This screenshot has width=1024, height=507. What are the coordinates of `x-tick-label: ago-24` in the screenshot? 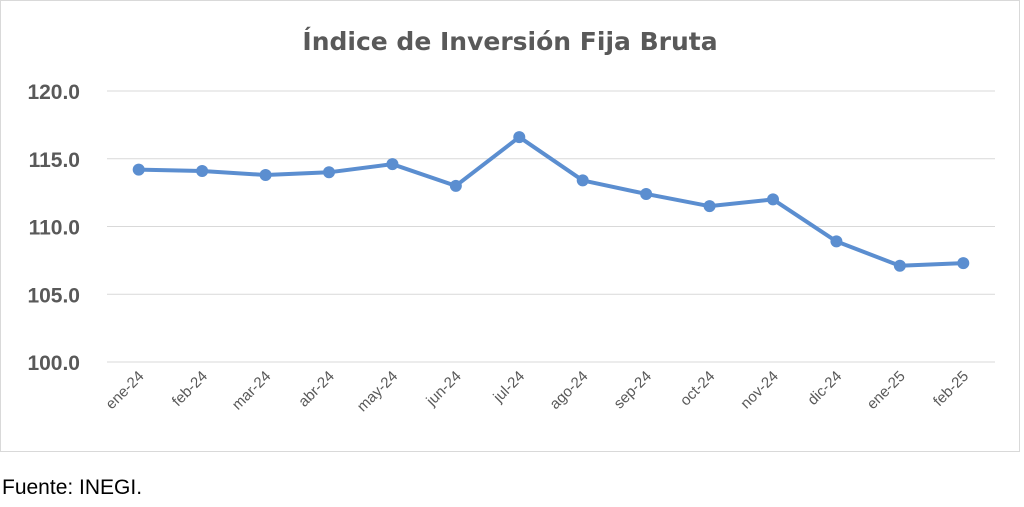 It's located at (568, 390).